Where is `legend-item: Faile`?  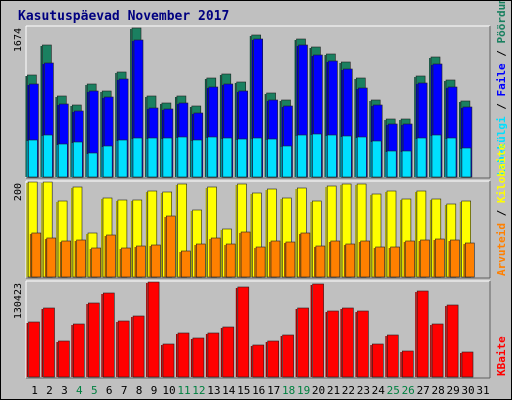
legend-item: Faile is located at coordinates (501, 79).